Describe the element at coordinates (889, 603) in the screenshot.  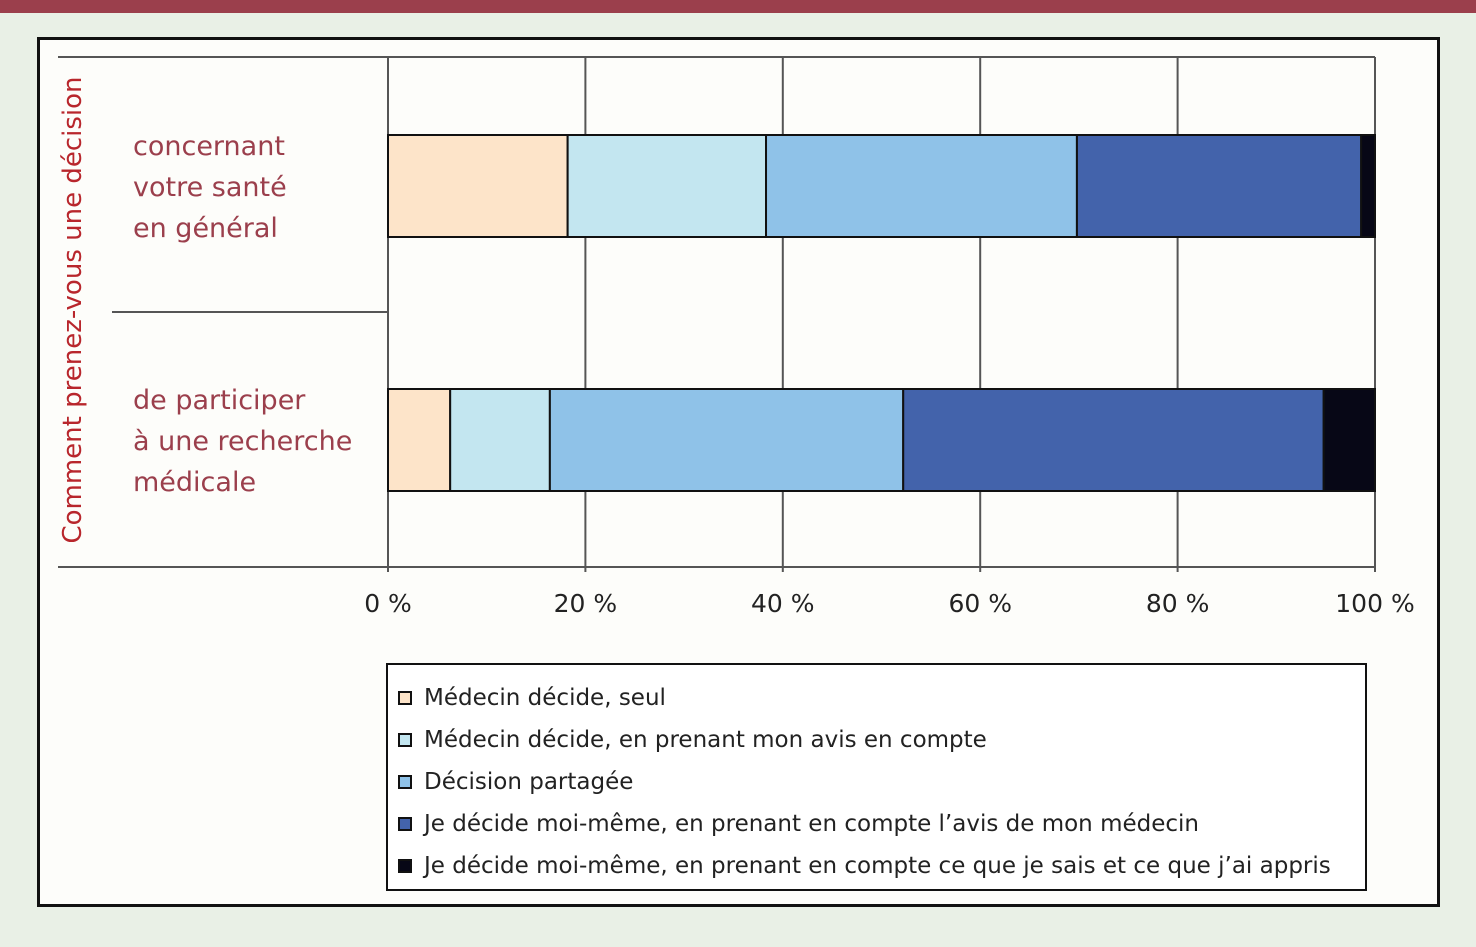
I see `x-tick-labels: 0 % 20 % 40 % 60 % 80 % 100 %` at that location.